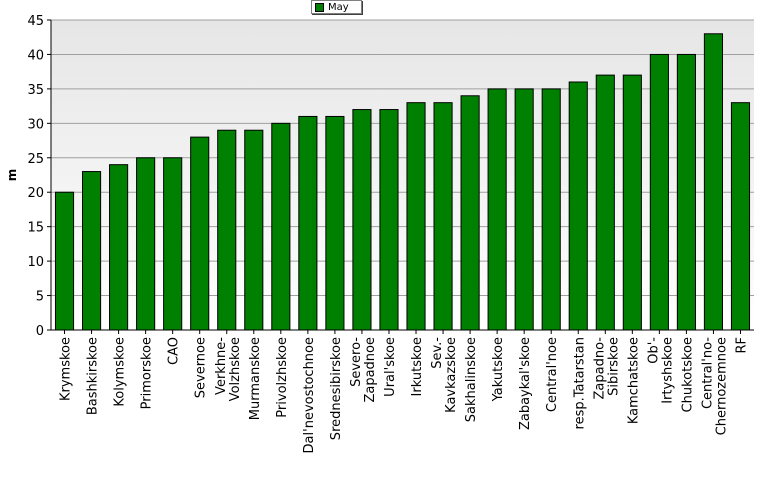  What do you see at coordinates (714, 386) in the screenshot?
I see `x-tick-label: Central'no-Chernozemnoe` at bounding box center [714, 386].